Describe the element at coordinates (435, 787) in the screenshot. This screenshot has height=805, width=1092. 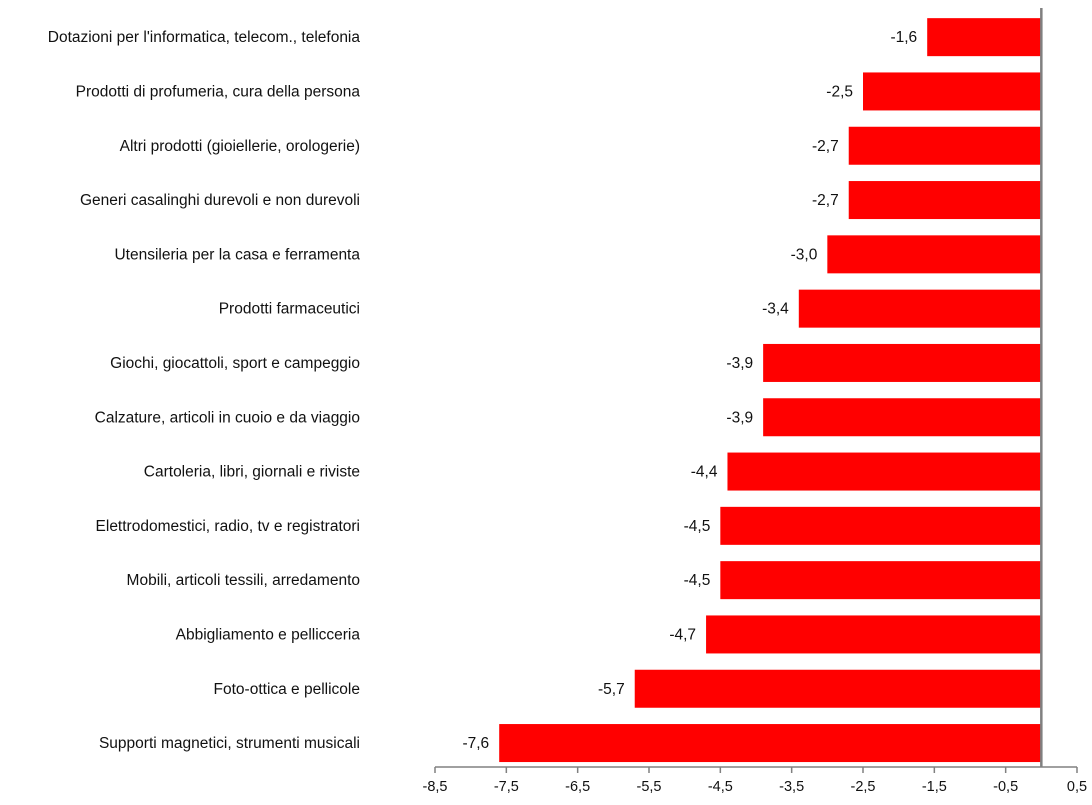
I see `x-tick-label: -8,5` at that location.